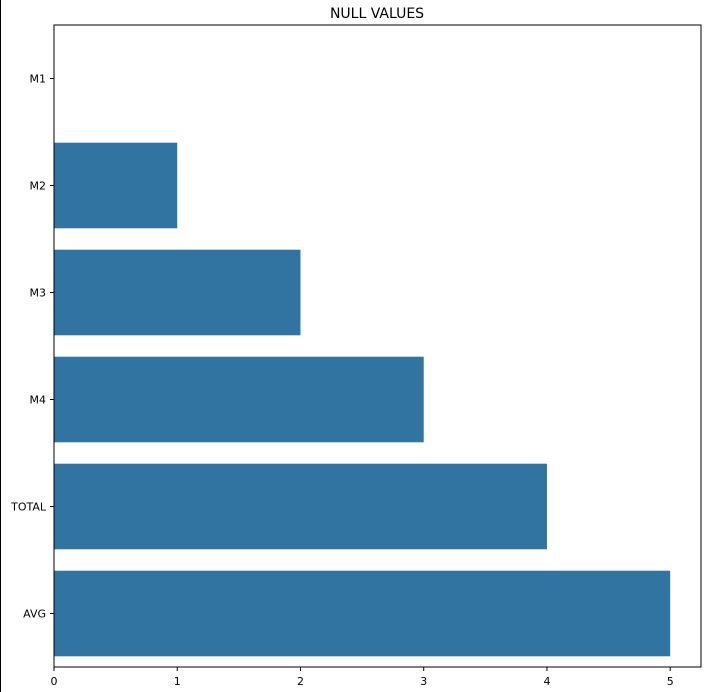 Image resolution: width=707 pixels, height=692 pixels. I want to click on y-tick-label: M1, so click(38, 79).